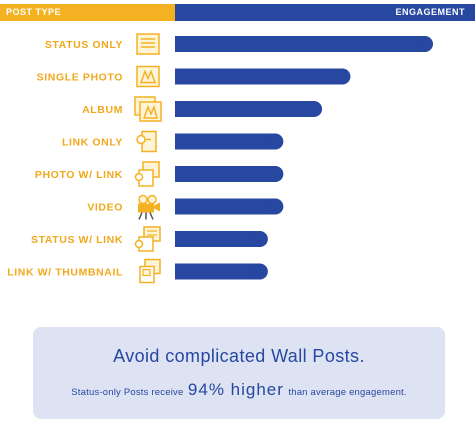 Image resolution: width=475 pixels, height=428 pixels. I want to click on link-icon, so click(146, 141).